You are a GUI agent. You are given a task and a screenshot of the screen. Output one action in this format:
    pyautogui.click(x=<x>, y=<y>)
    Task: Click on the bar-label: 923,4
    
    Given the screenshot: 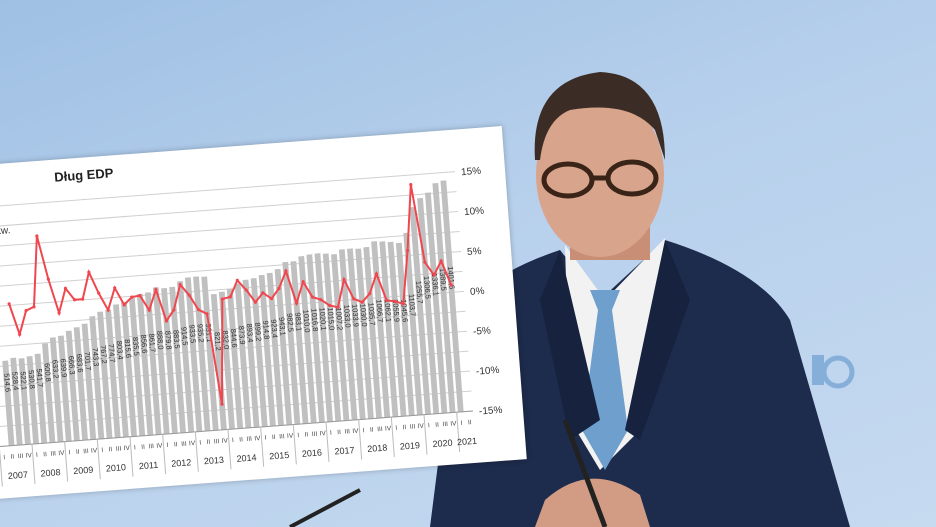 What is the action you would take?
    pyautogui.click(x=274, y=328)
    